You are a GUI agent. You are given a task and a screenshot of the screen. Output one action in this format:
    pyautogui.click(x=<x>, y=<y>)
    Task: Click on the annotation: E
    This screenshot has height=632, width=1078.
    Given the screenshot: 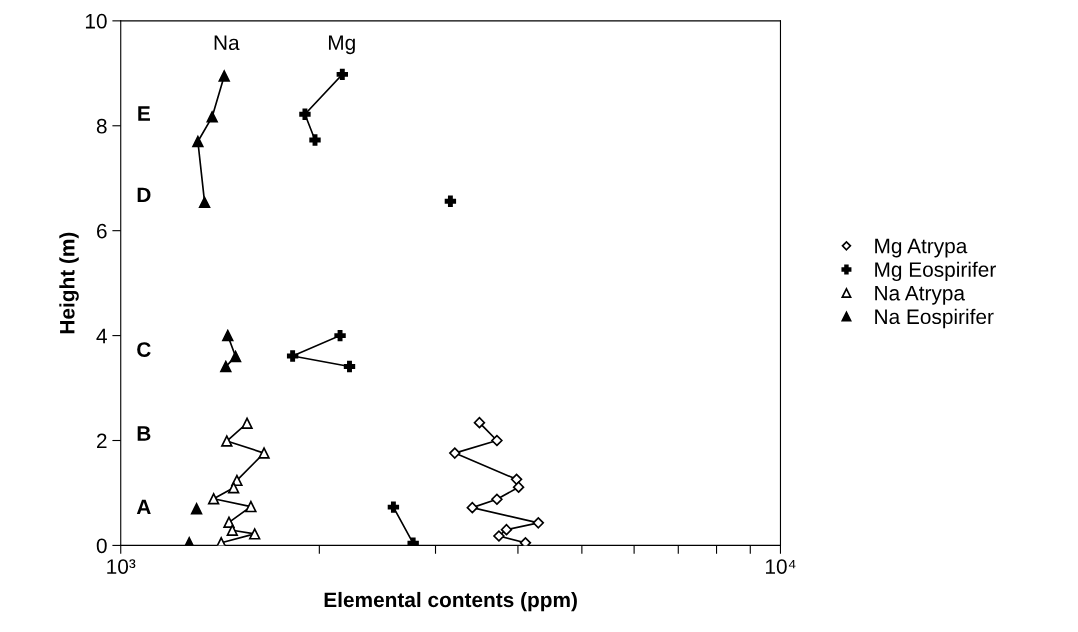 What is the action you would take?
    pyautogui.click(x=144, y=113)
    